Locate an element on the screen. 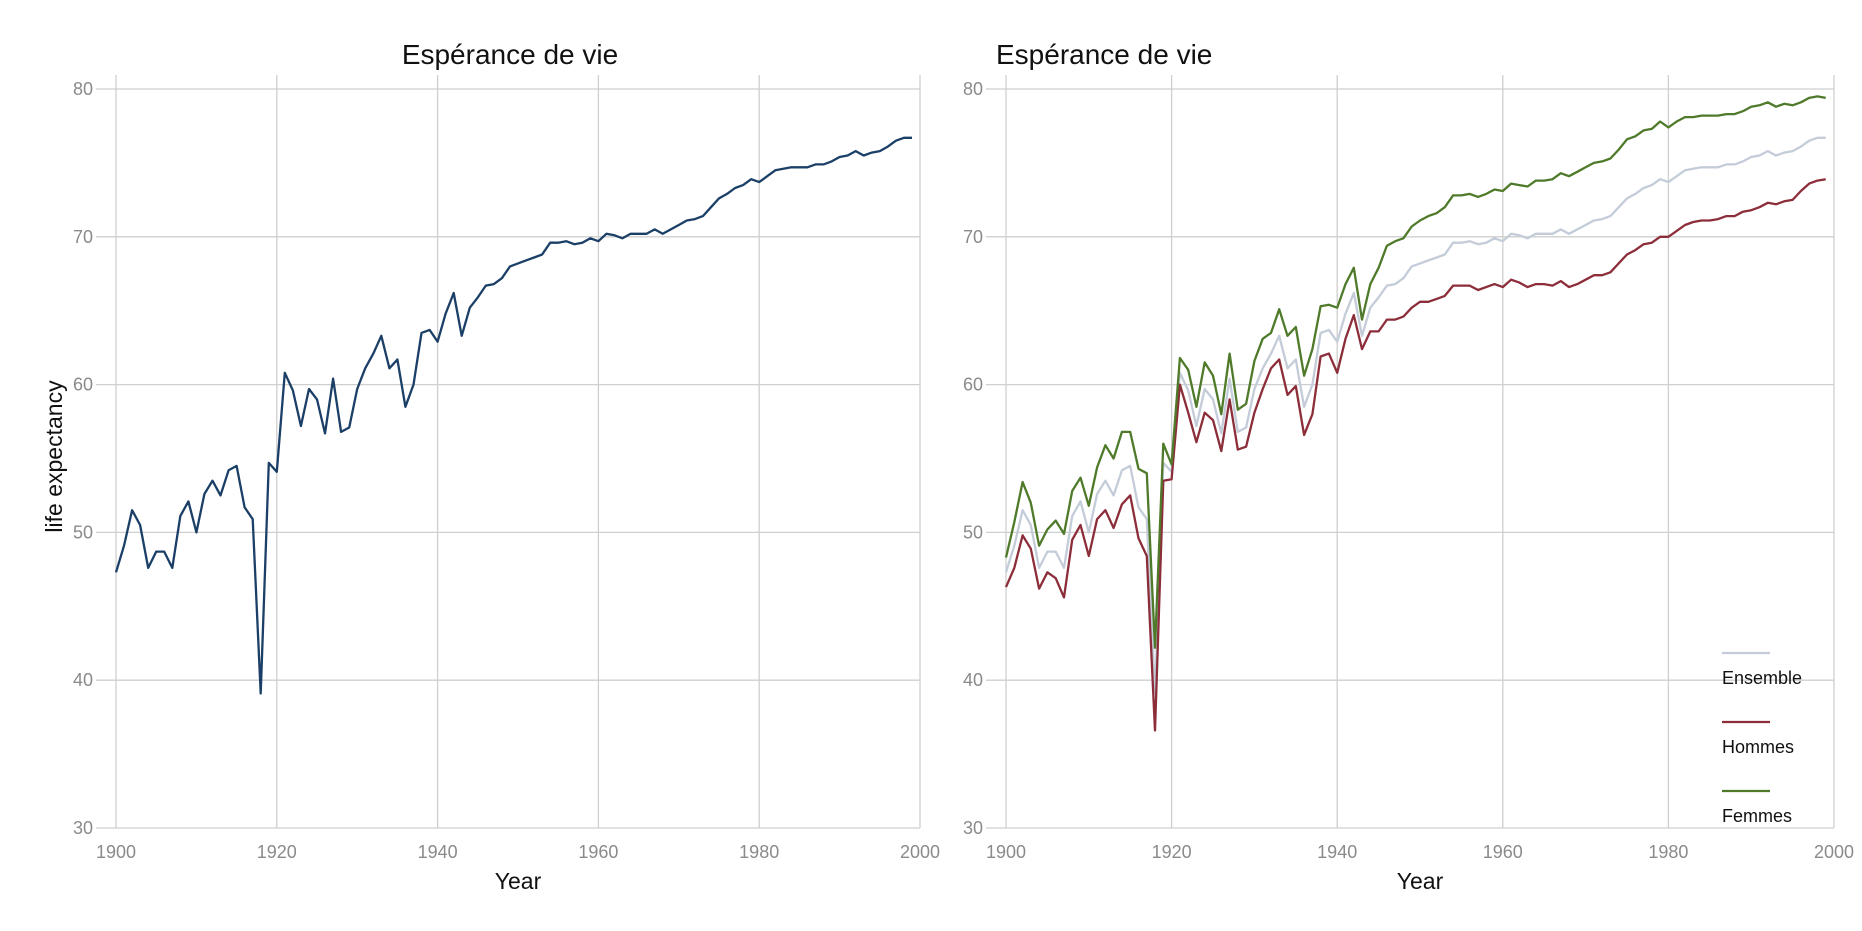 The image size is (1862, 931). legend-label-femmes: Femmes is located at coordinates (1757, 816).